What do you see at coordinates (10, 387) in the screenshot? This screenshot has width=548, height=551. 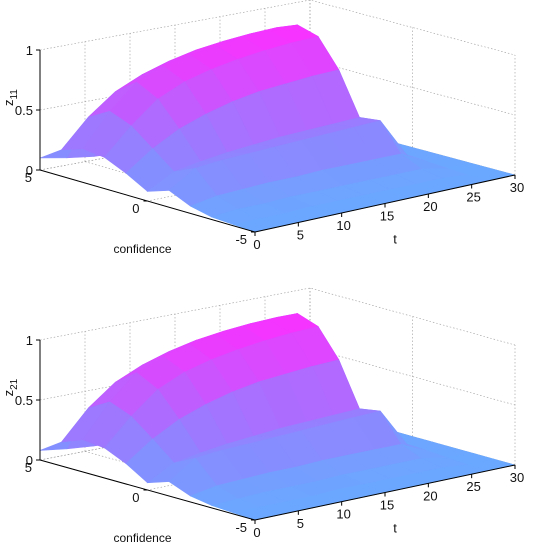 I see `z-axis-title: z21` at bounding box center [10, 387].